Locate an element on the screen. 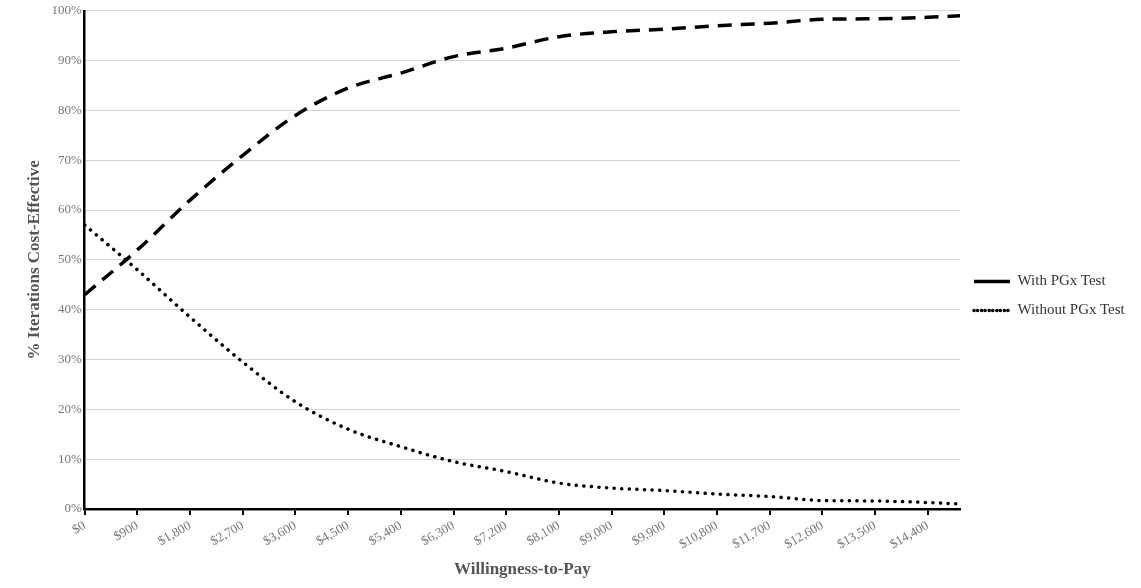  y-tick-label: 40% is located at coordinates (69, 309).